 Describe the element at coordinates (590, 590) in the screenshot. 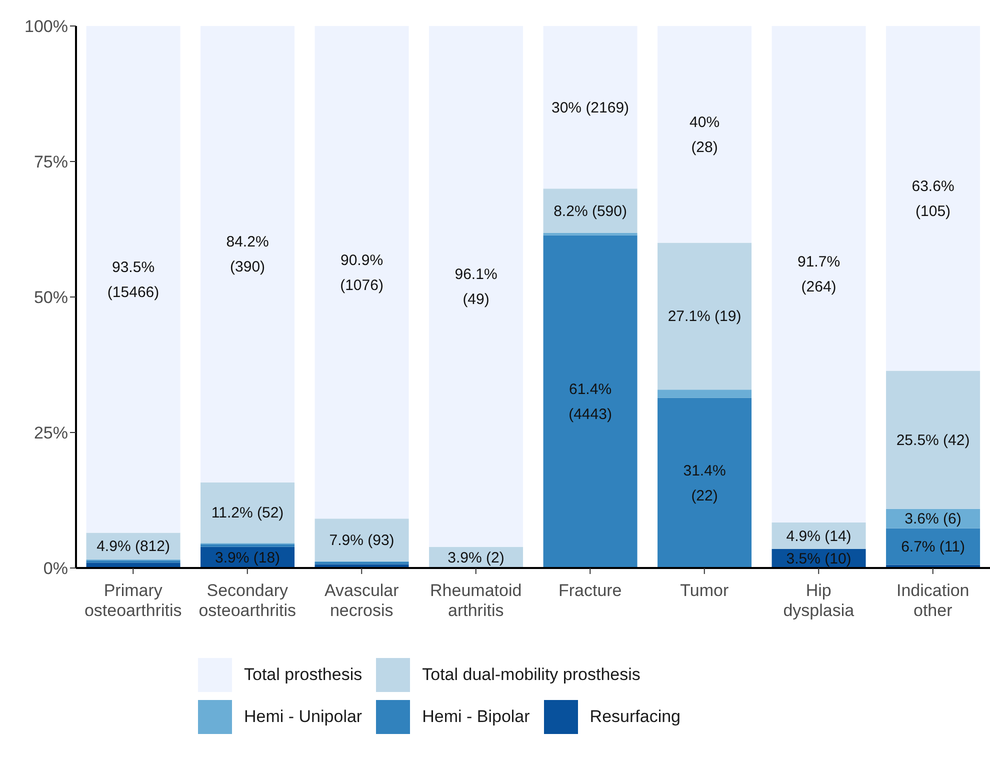

I see `x-tick-label: Fracture` at that location.